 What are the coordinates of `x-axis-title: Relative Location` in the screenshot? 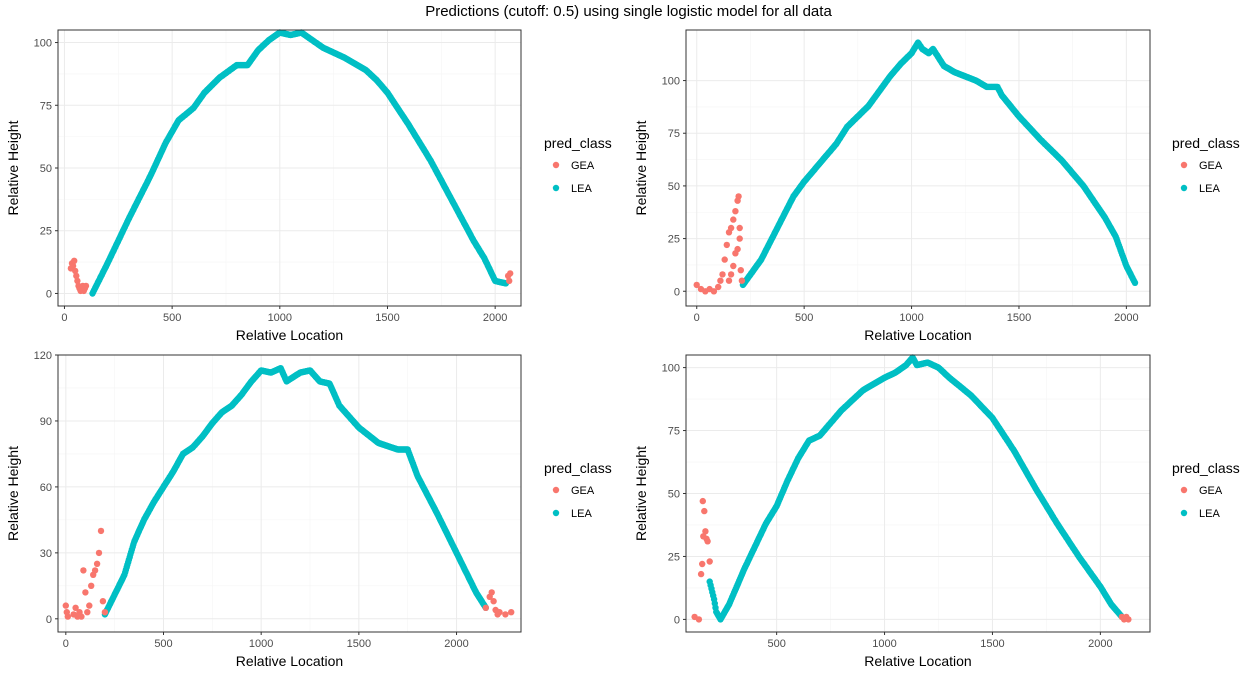 It's located at (917, 661).